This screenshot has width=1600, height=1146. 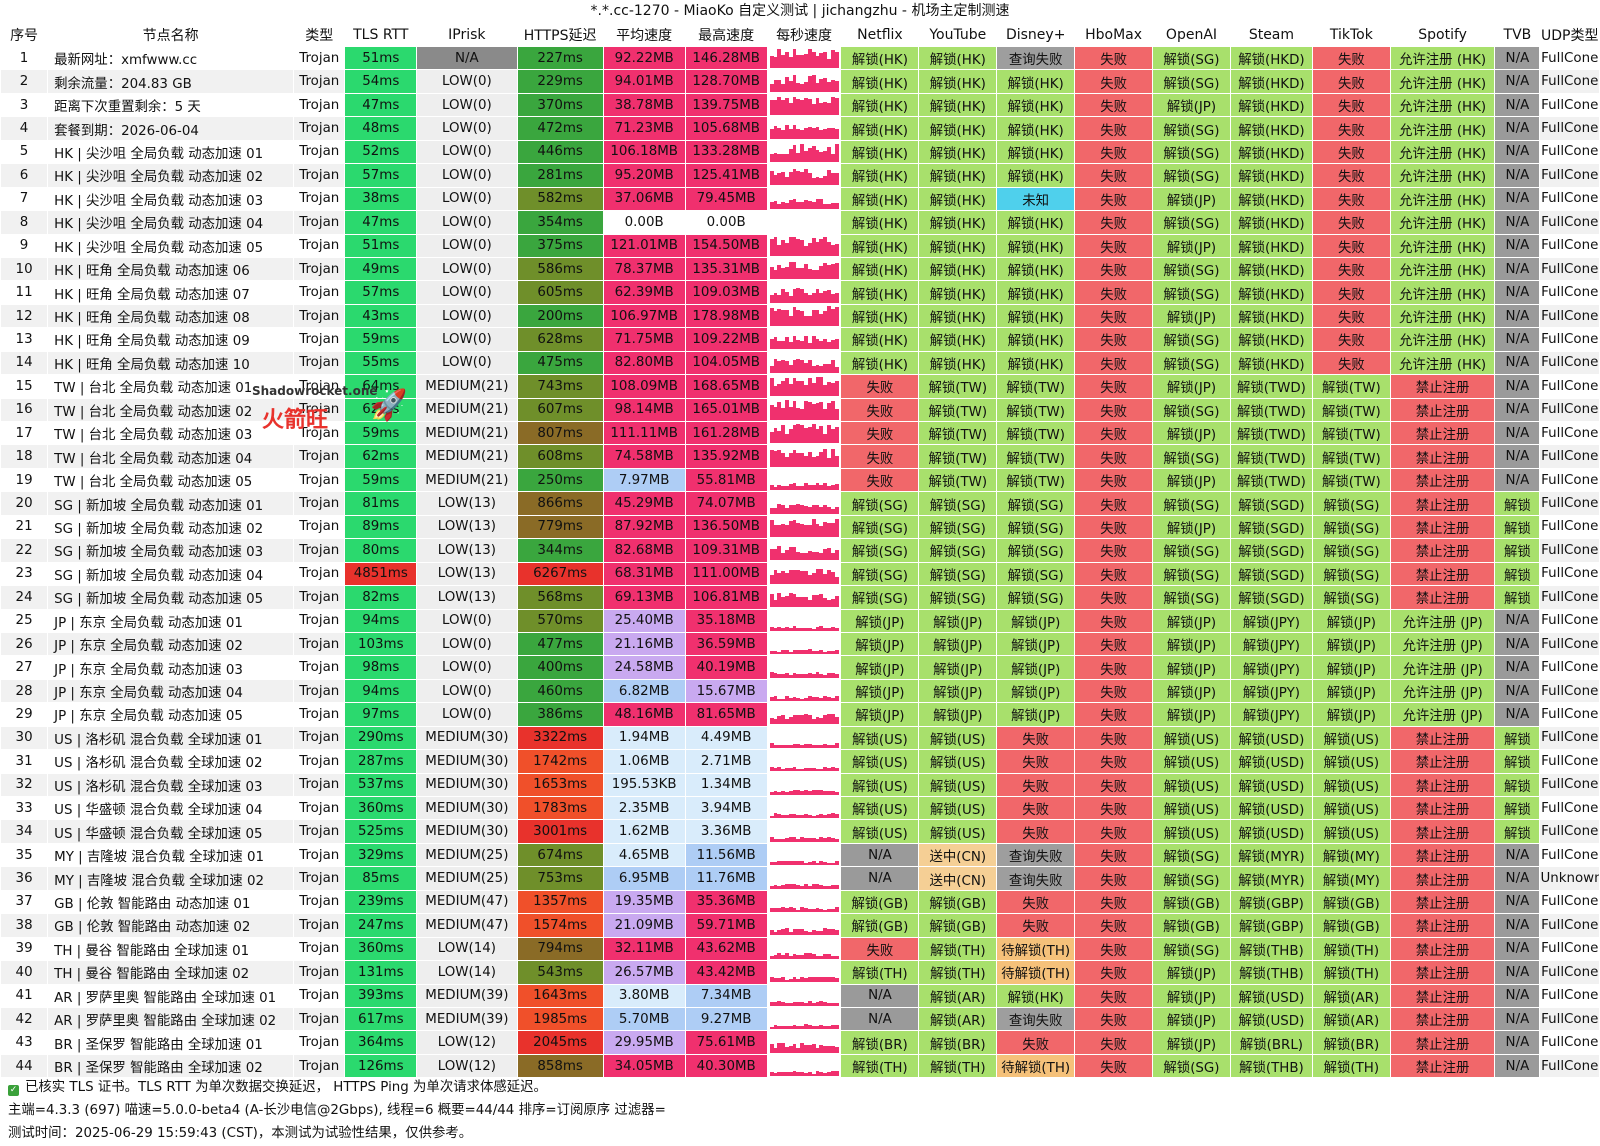 I want to click on youtube-status: 解锁(TW), so click(x=958, y=433).